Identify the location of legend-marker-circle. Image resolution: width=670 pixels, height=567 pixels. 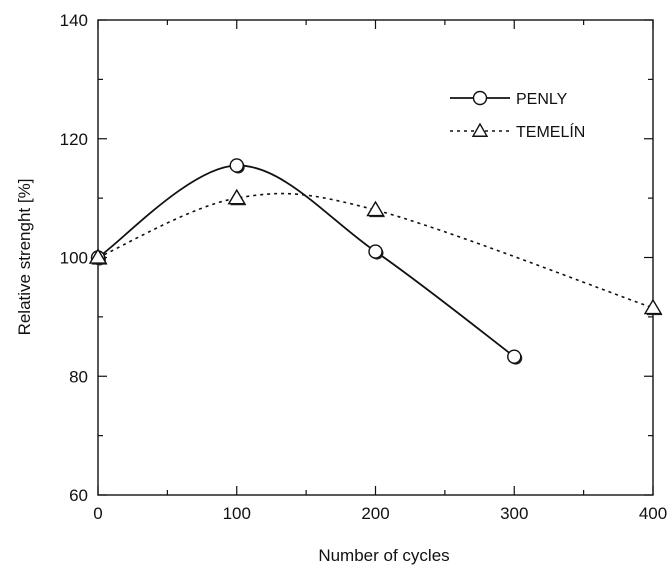
(480, 98).